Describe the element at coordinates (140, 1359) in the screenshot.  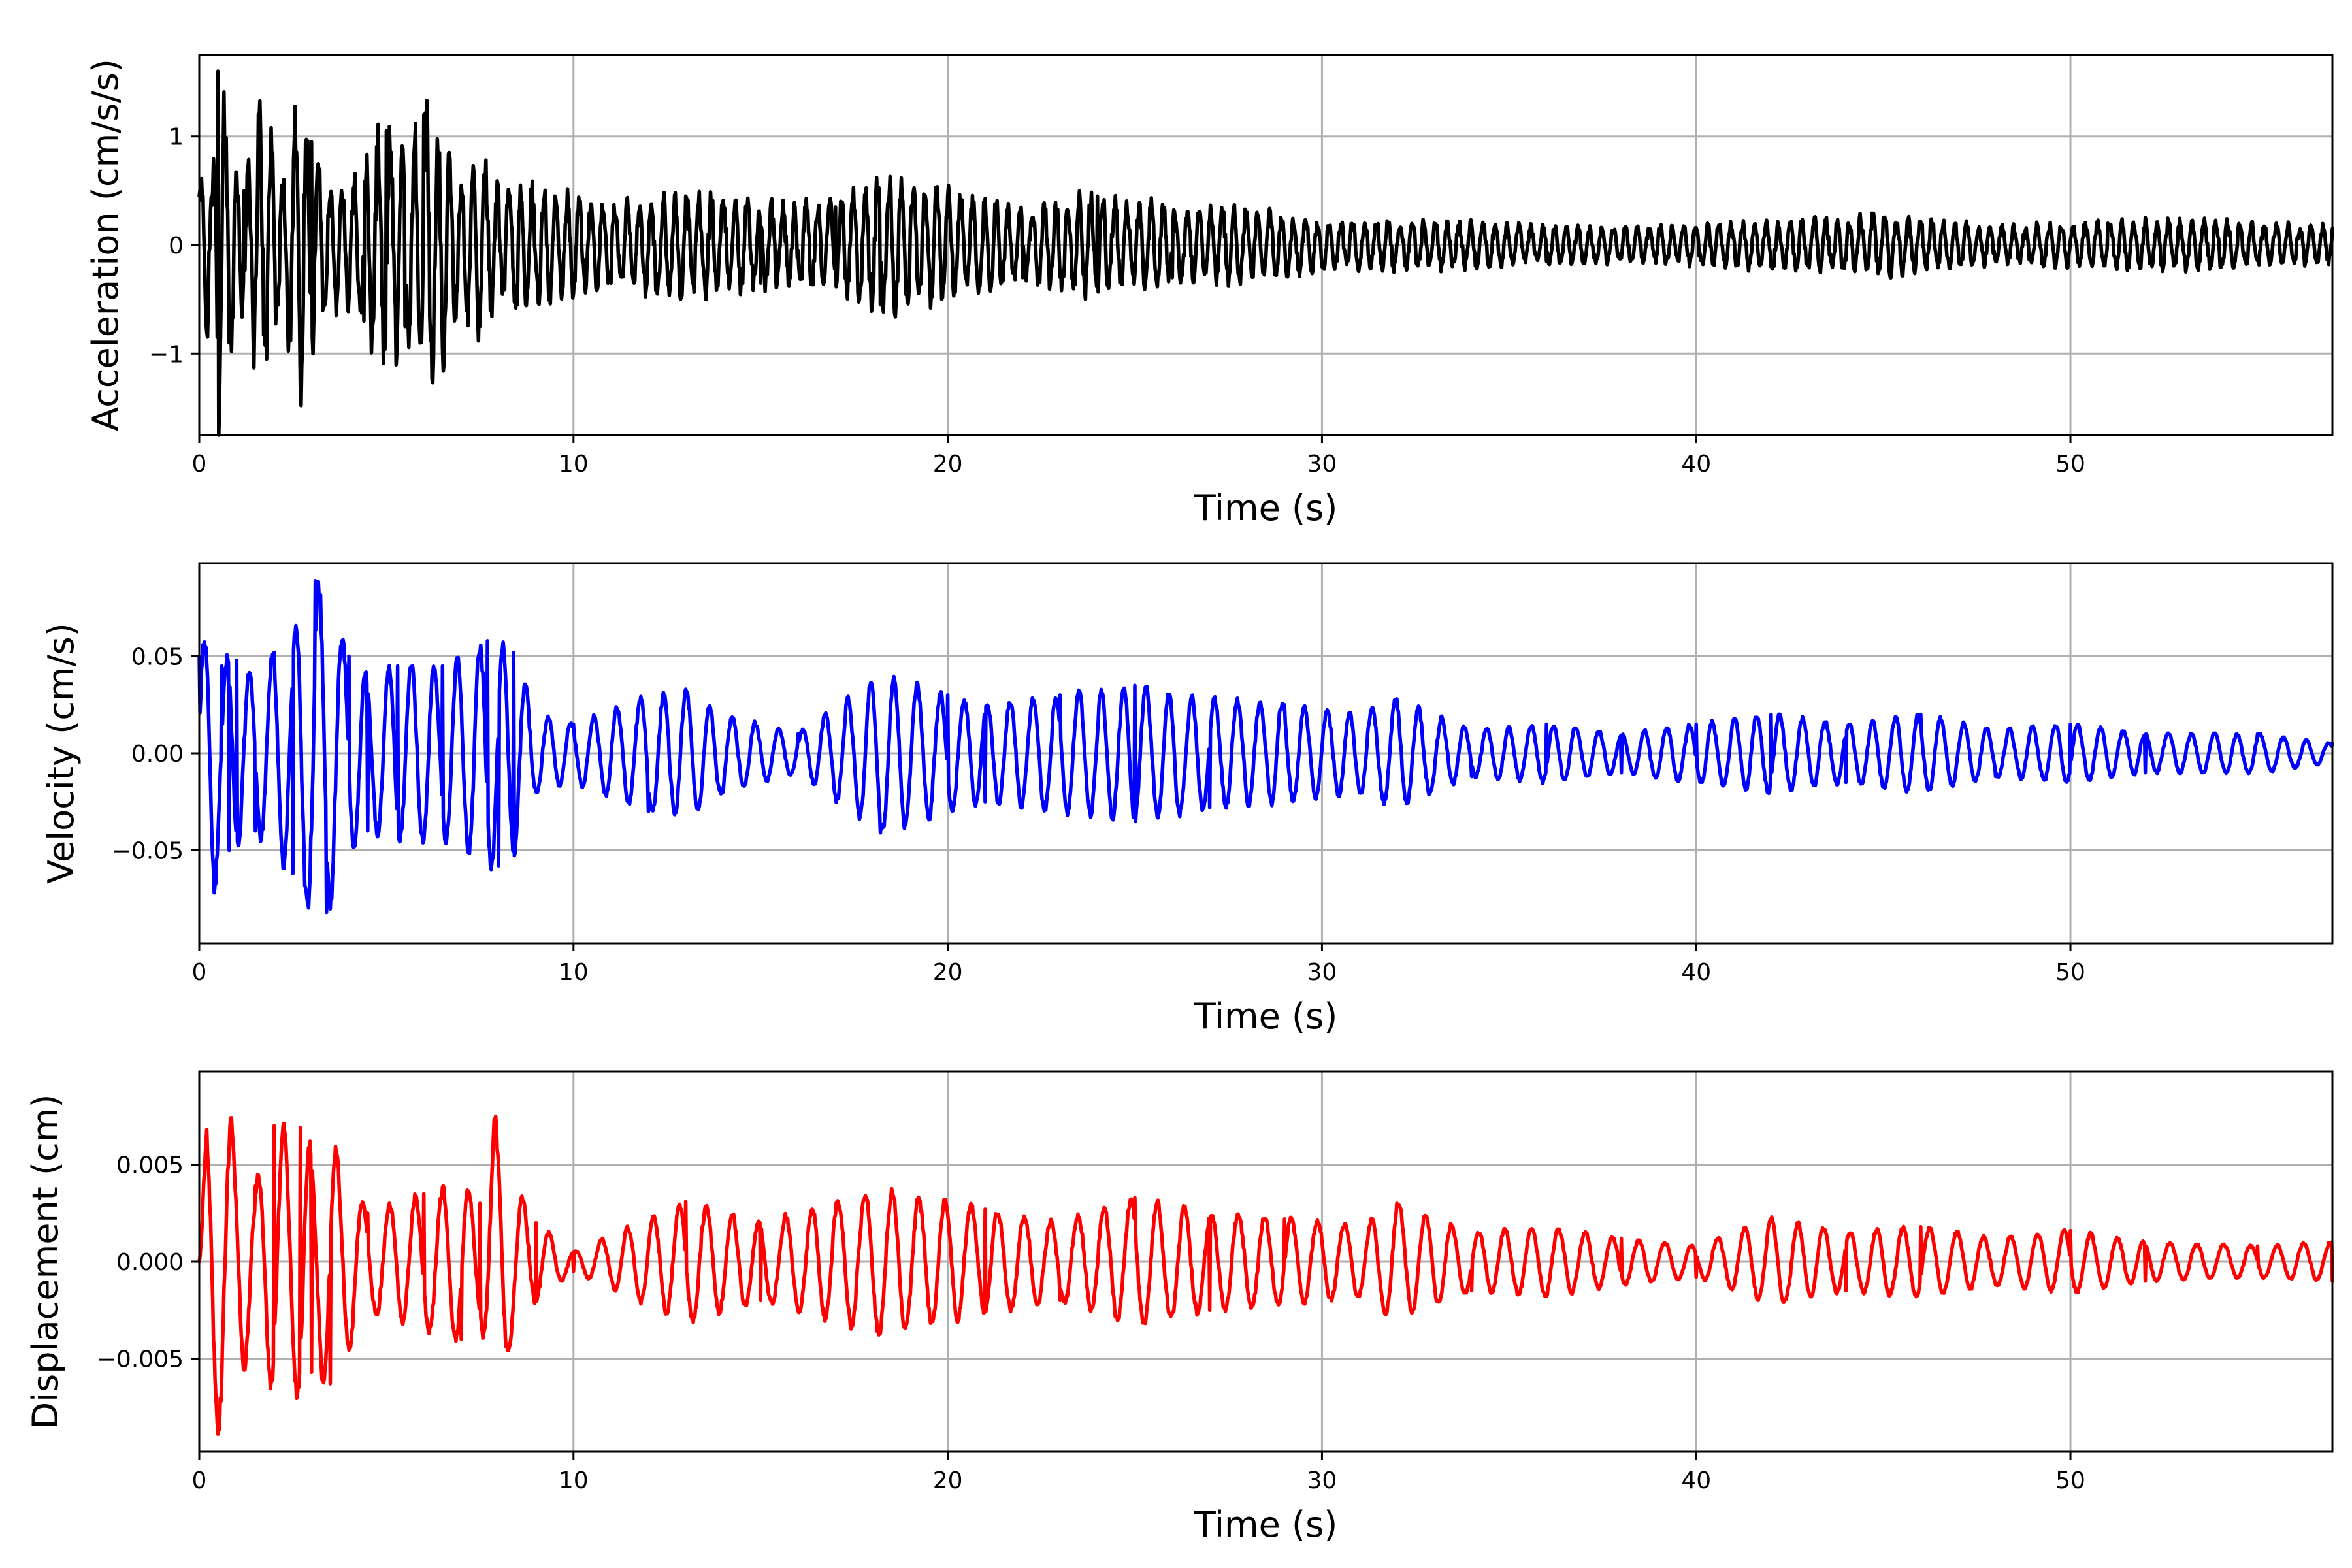
I see `y-tick-label: −0.005` at that location.